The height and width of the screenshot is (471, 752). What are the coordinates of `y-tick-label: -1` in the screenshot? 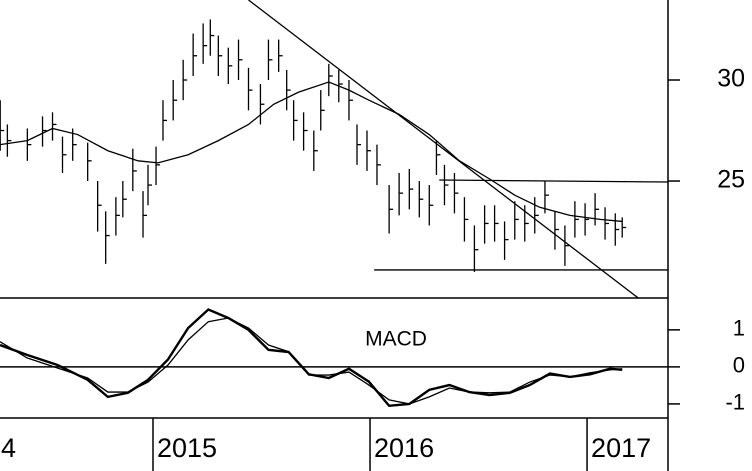 It's located at (735, 402).